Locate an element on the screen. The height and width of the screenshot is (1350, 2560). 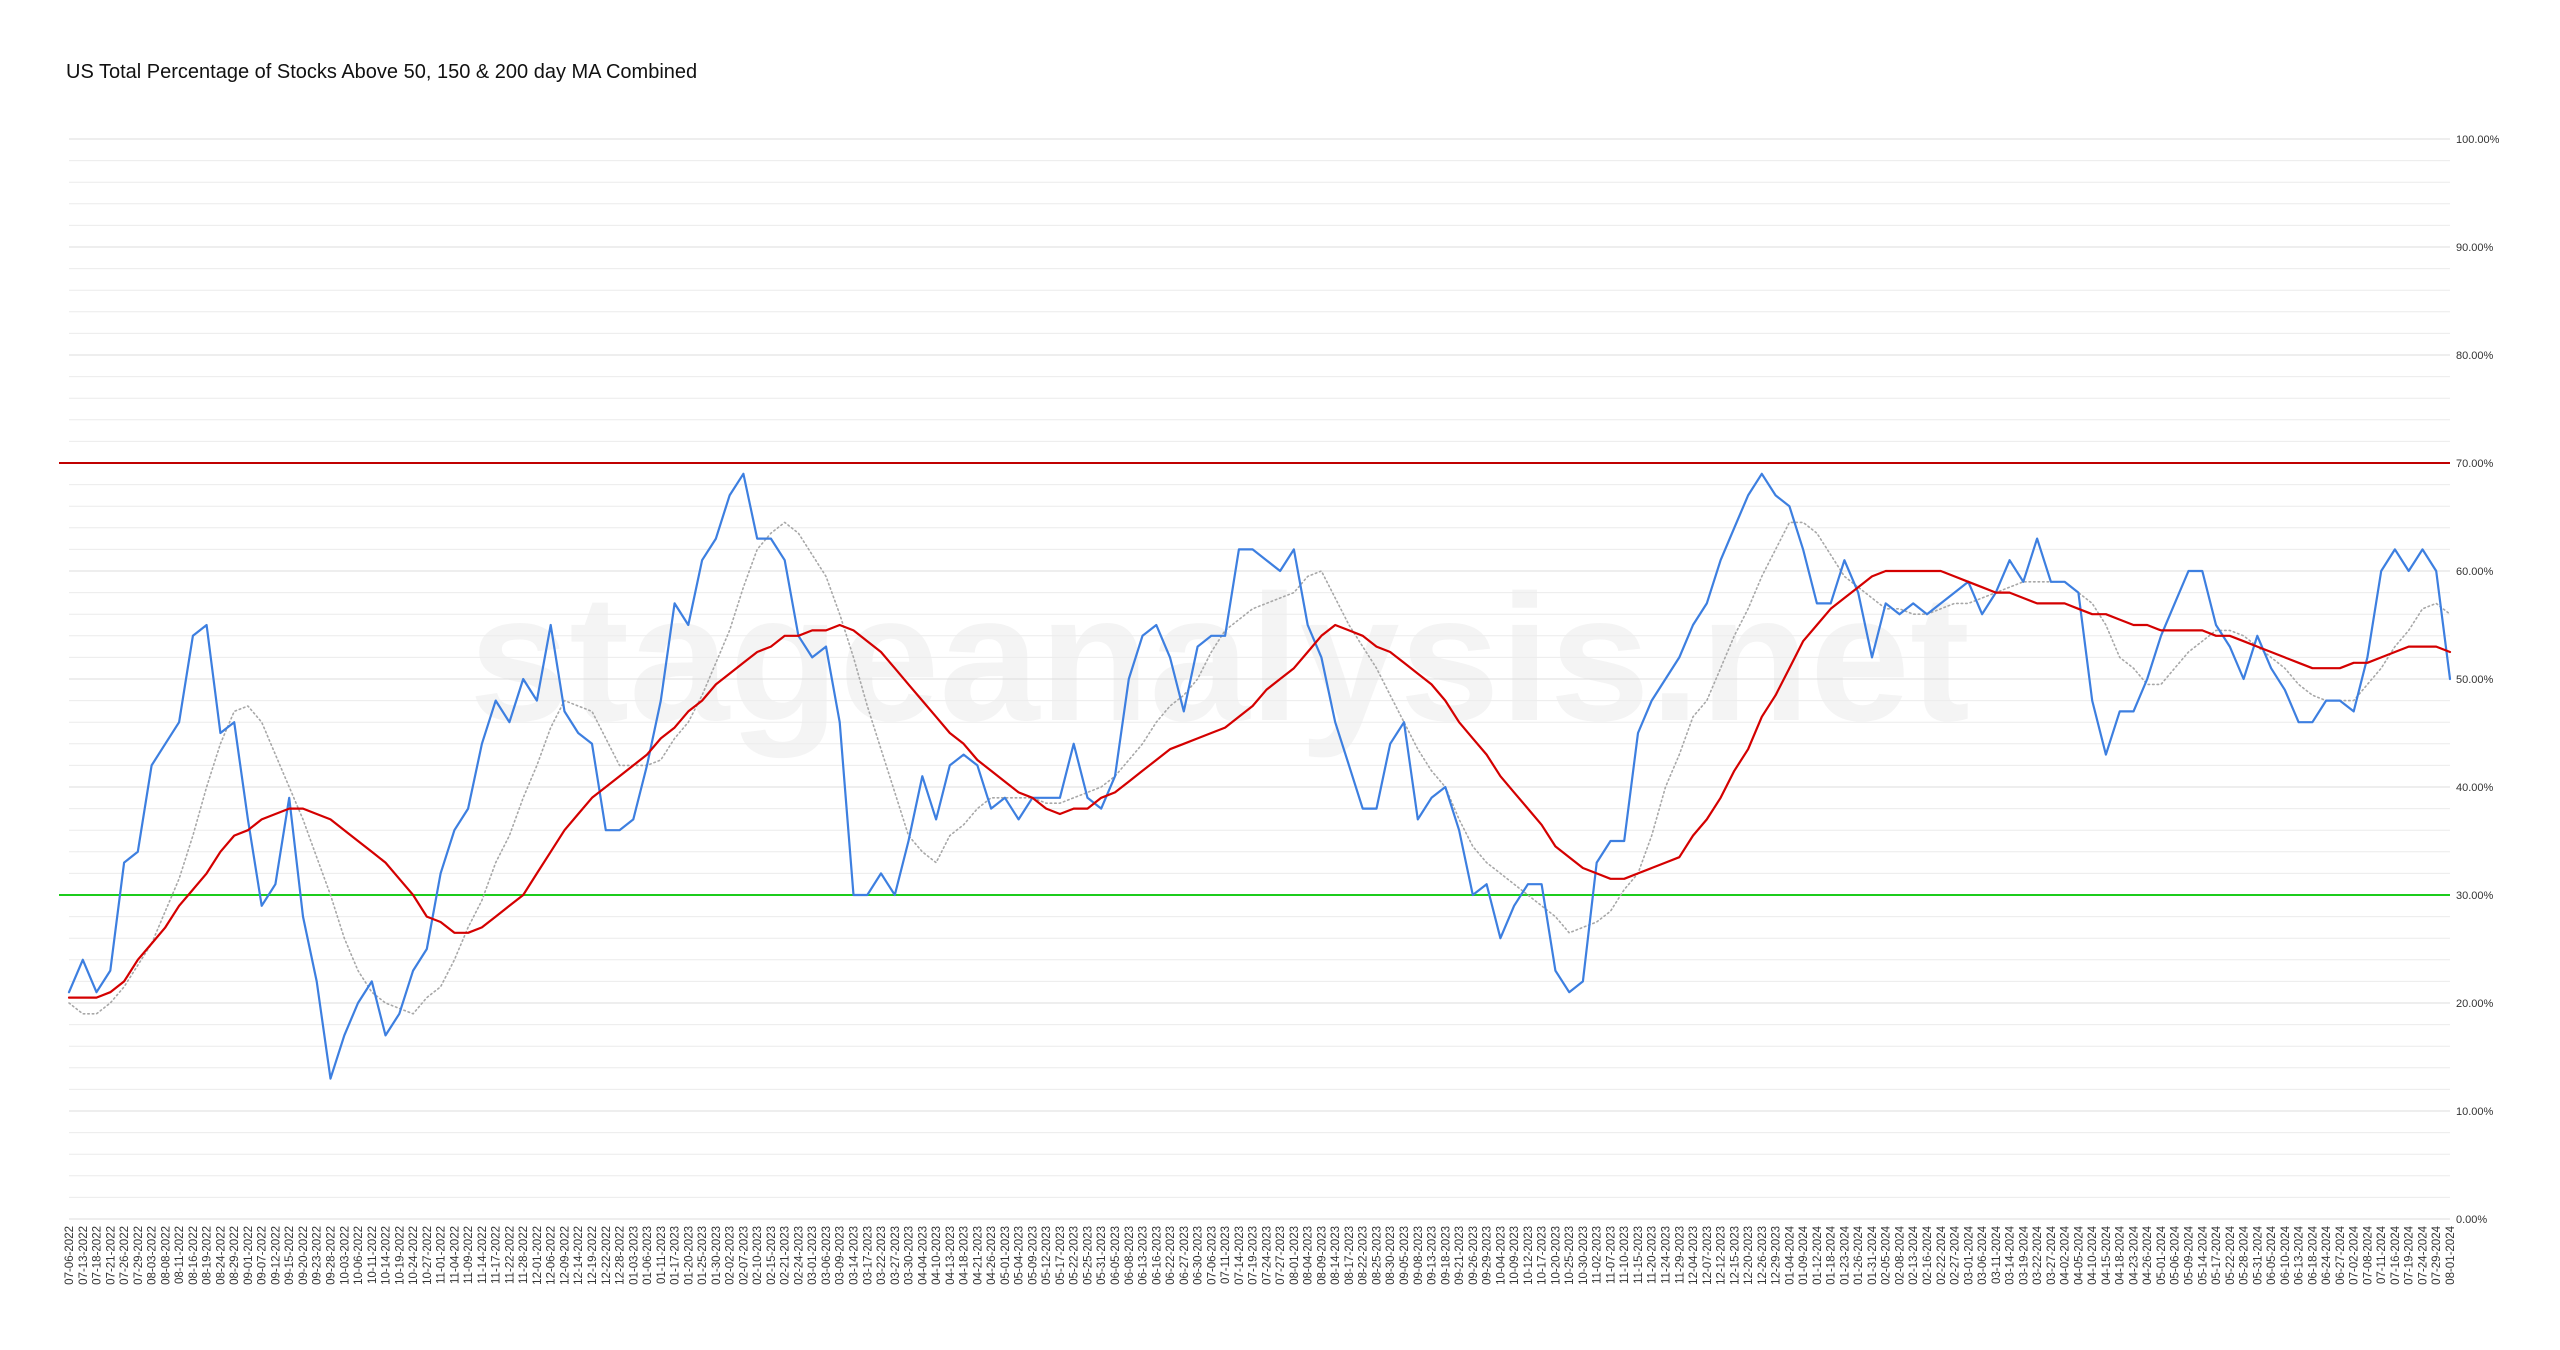
x-tick-label: 04-04-2023 is located at coordinates (923, 1255).